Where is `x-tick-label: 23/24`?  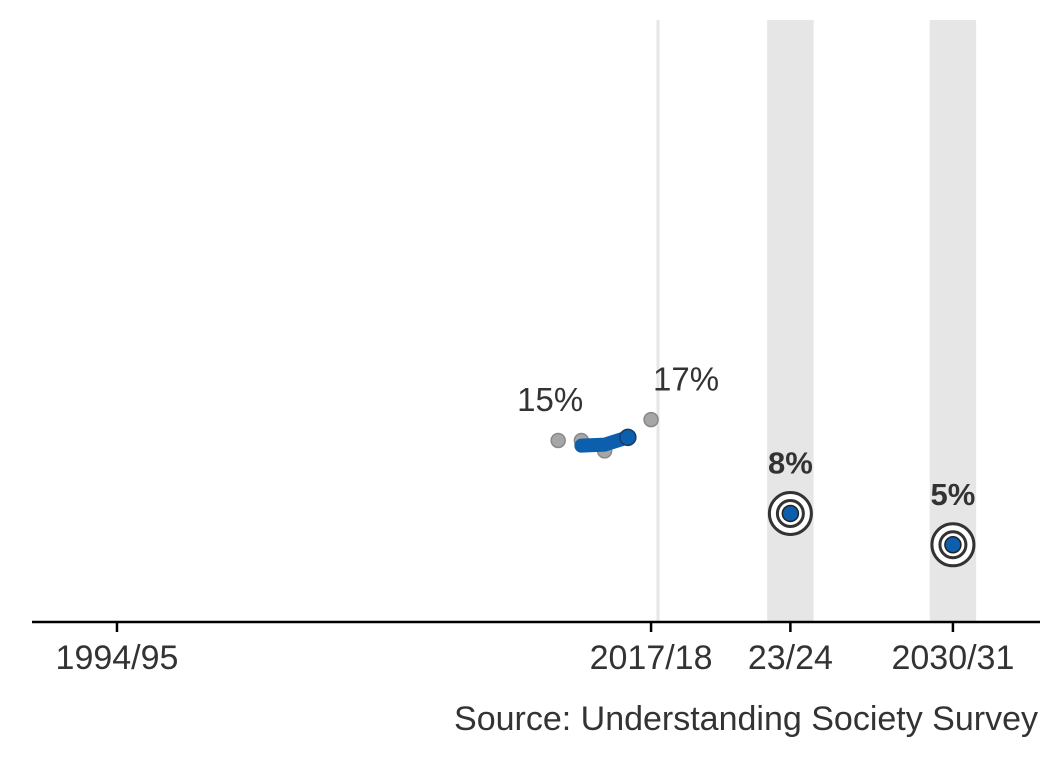 x-tick-label: 23/24 is located at coordinates (790, 658).